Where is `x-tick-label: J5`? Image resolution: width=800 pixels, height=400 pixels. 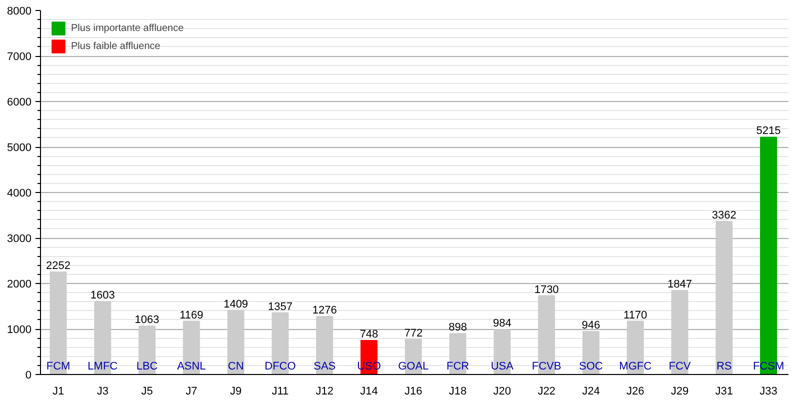 x-tick-label: J5 is located at coordinates (147, 392).